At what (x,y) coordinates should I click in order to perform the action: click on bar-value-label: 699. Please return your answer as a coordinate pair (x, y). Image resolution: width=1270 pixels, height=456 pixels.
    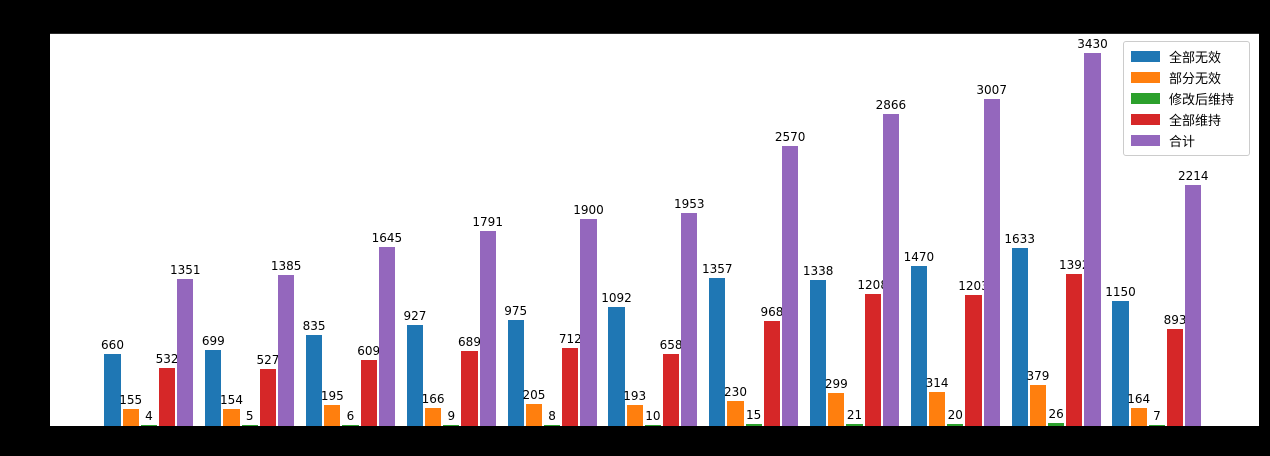
    Looking at the image, I should click on (213, 340).